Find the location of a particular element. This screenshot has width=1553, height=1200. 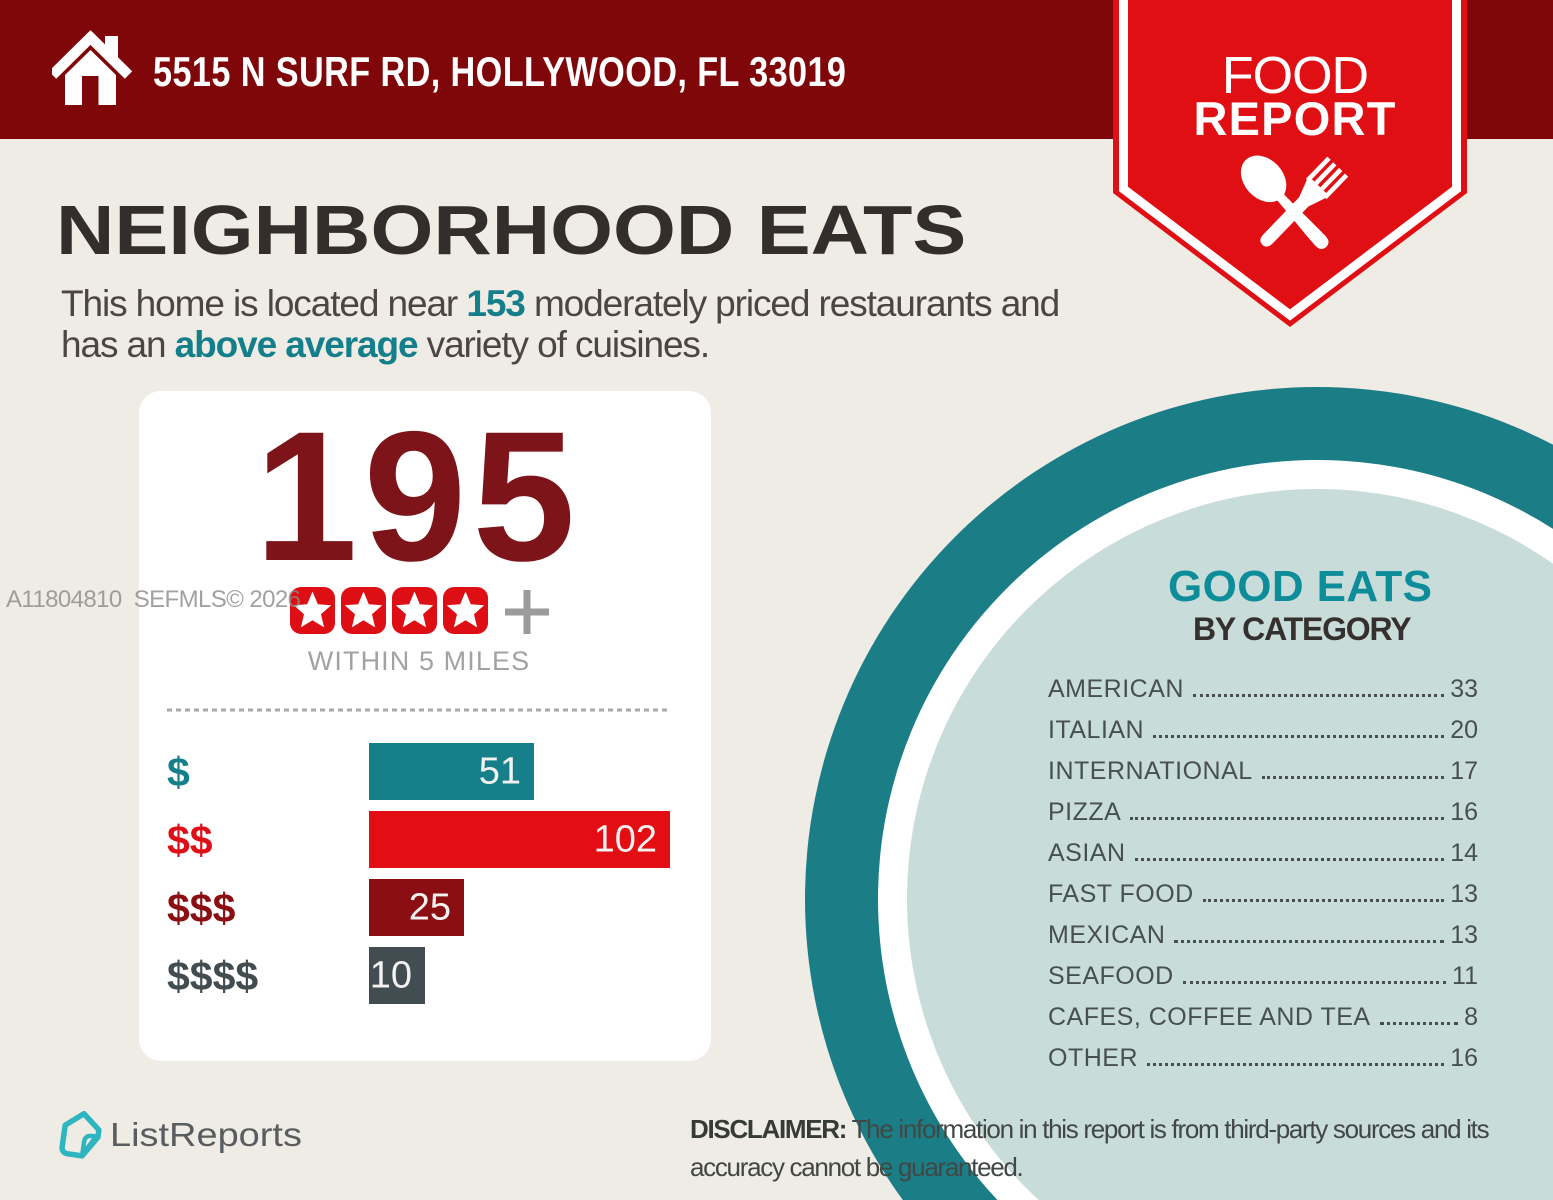

svg-text: FOOD is located at coordinates (1295, 76).